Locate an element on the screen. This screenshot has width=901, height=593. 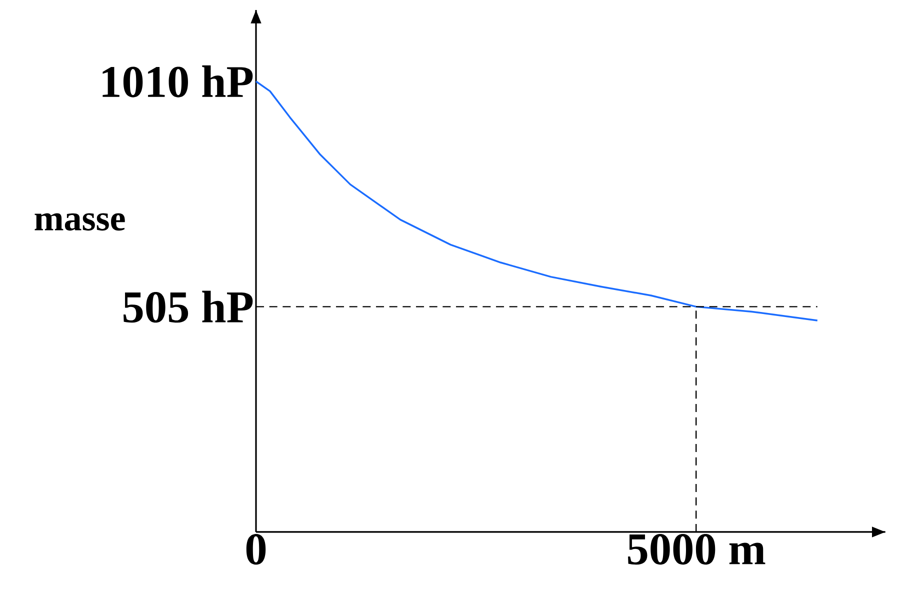
y-axis-title: masse is located at coordinates (79, 222).